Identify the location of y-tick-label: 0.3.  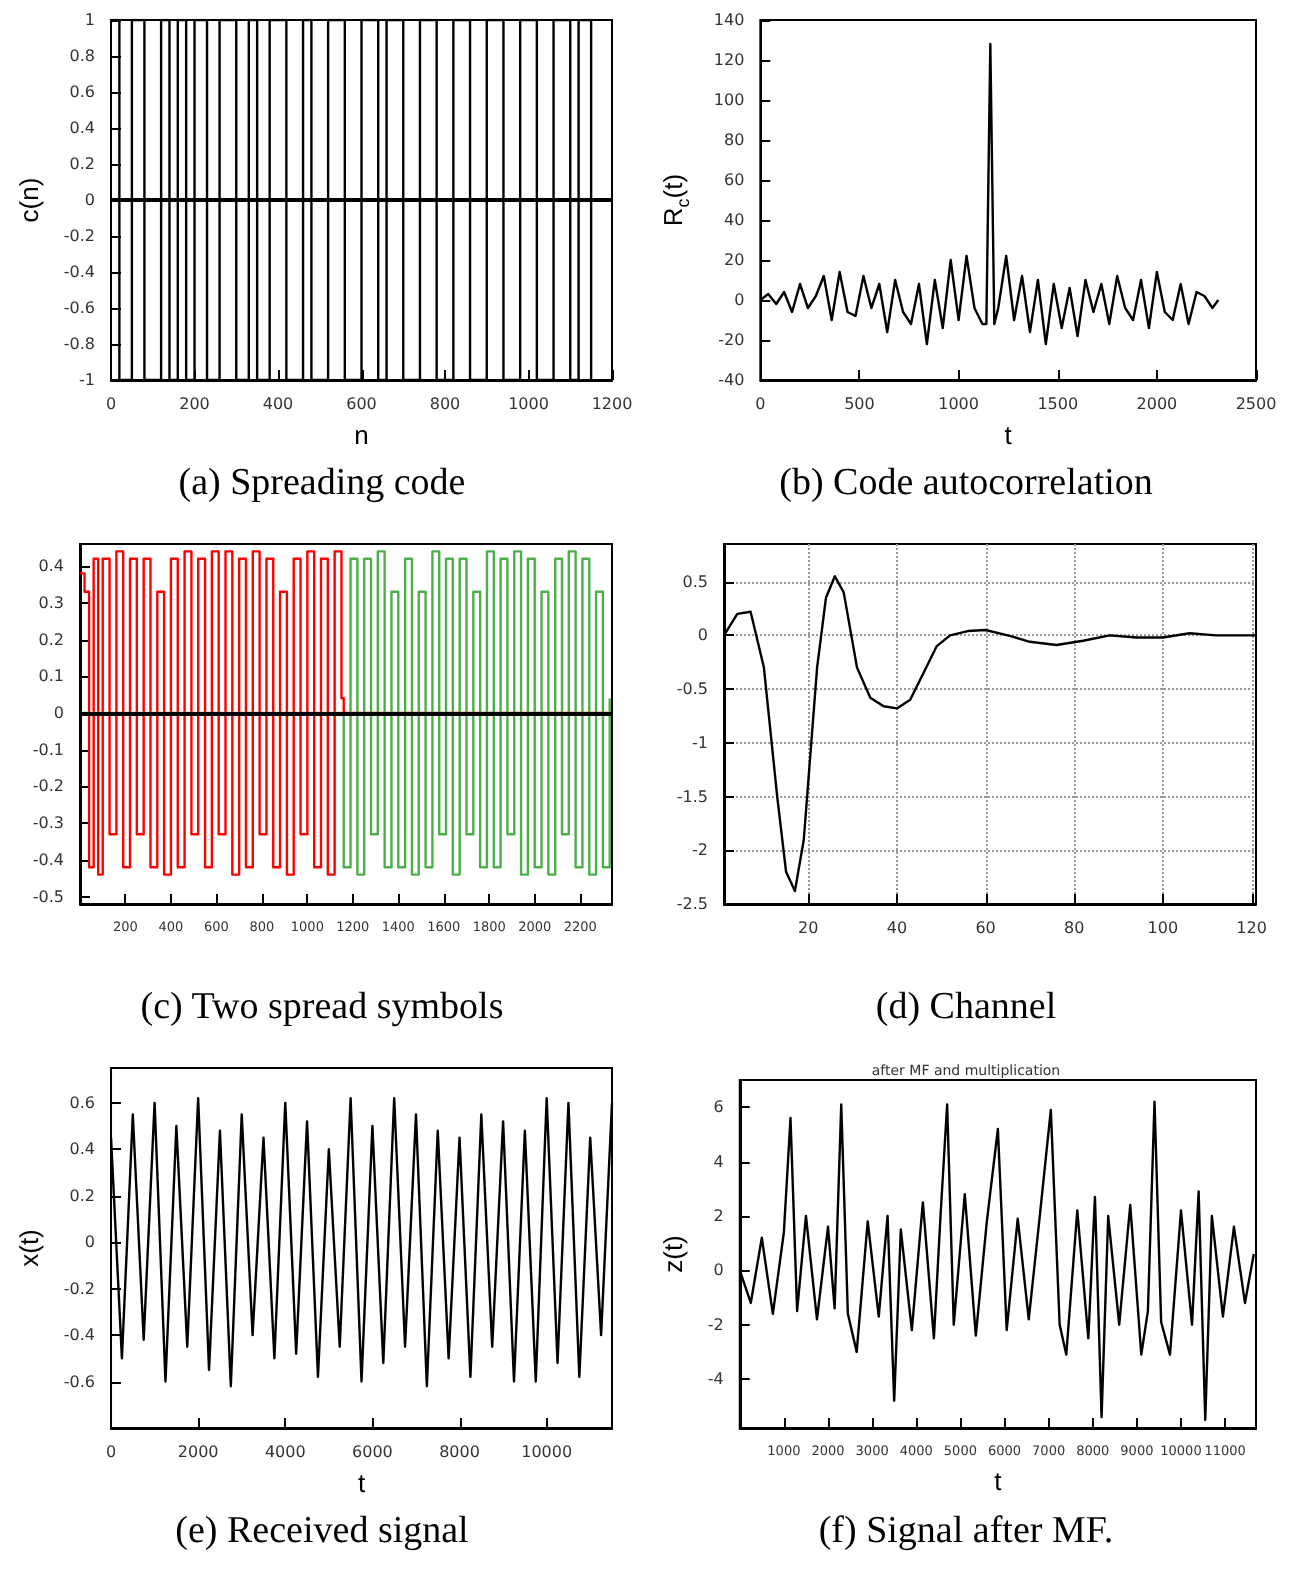
(51, 602).